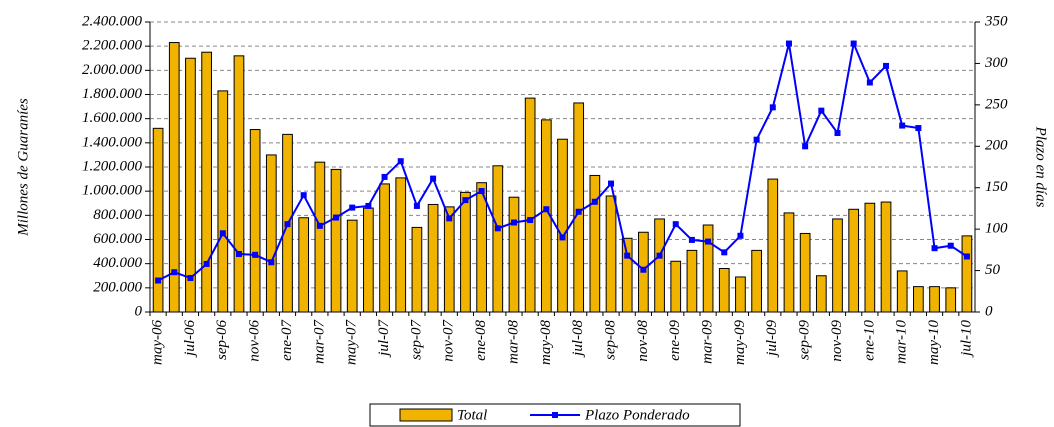 Image resolution: width=1054 pixels, height=427 pixels. Describe the element at coordinates (416, 339) in the screenshot. I see `x-tick-label: sep-07` at that location.